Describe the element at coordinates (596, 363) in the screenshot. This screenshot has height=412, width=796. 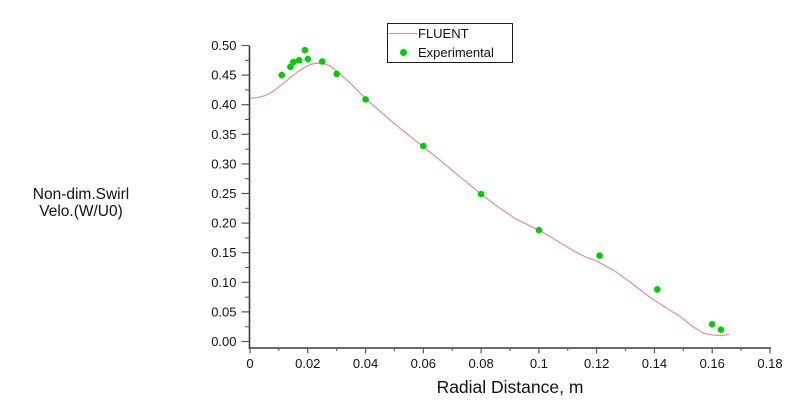
I see `x-tick-label: 0.12` at that location.